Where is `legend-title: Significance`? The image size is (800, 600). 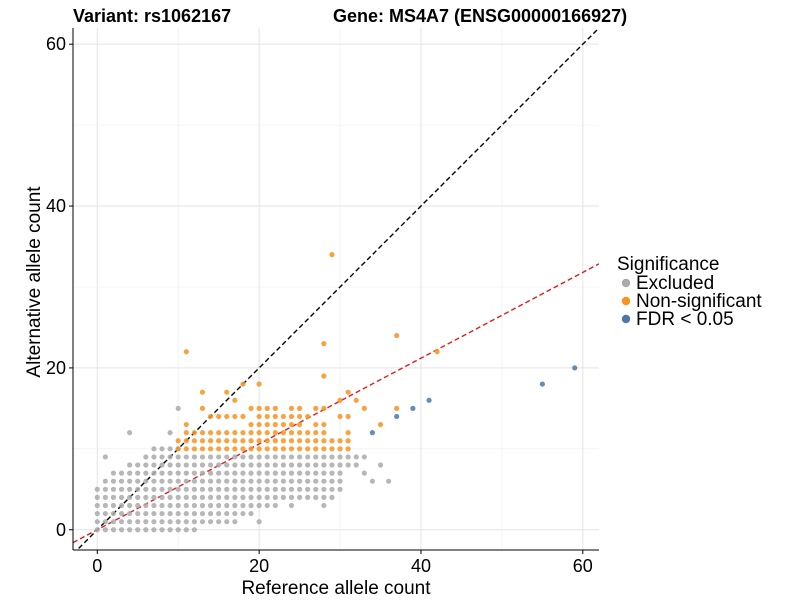
legend-title: Significance is located at coordinates (668, 264).